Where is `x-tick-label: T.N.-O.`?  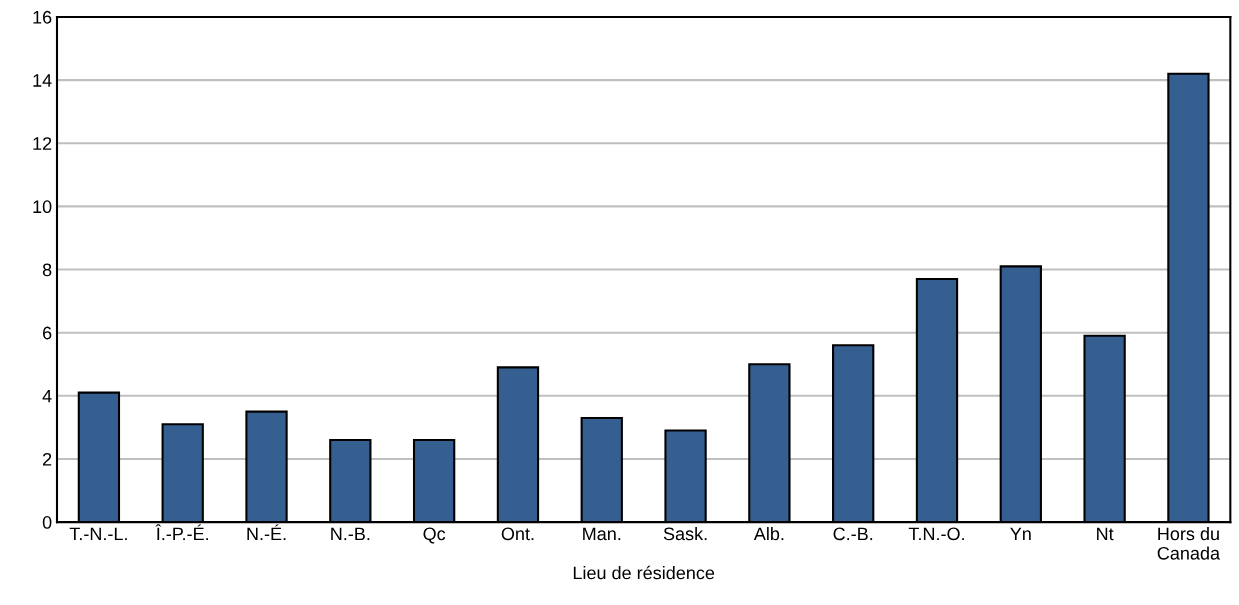
x-tick-label: T.N.-O. is located at coordinates (936, 534).